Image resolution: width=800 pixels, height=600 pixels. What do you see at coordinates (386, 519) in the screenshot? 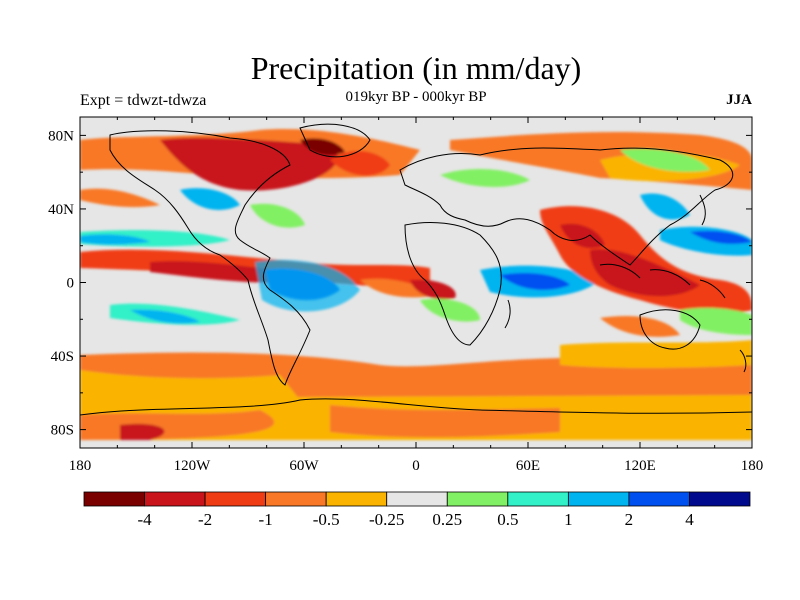
I see `colorbar-label: -0.25` at bounding box center [386, 519].